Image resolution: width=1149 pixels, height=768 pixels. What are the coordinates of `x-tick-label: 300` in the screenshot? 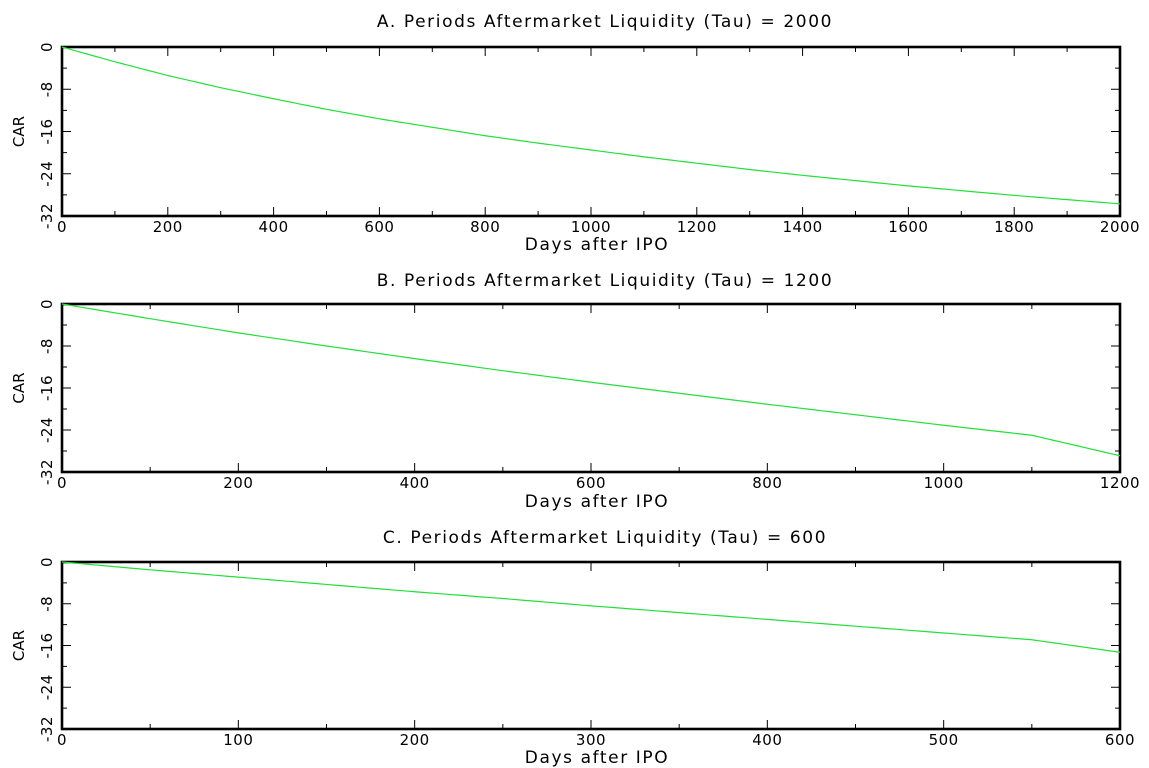 It's located at (591, 740).